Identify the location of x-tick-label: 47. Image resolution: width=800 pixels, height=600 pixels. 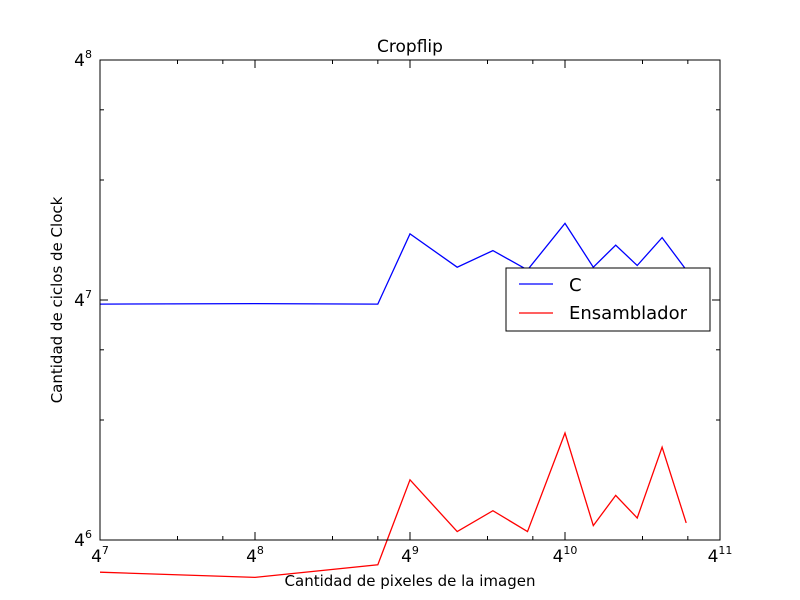
(100, 555).